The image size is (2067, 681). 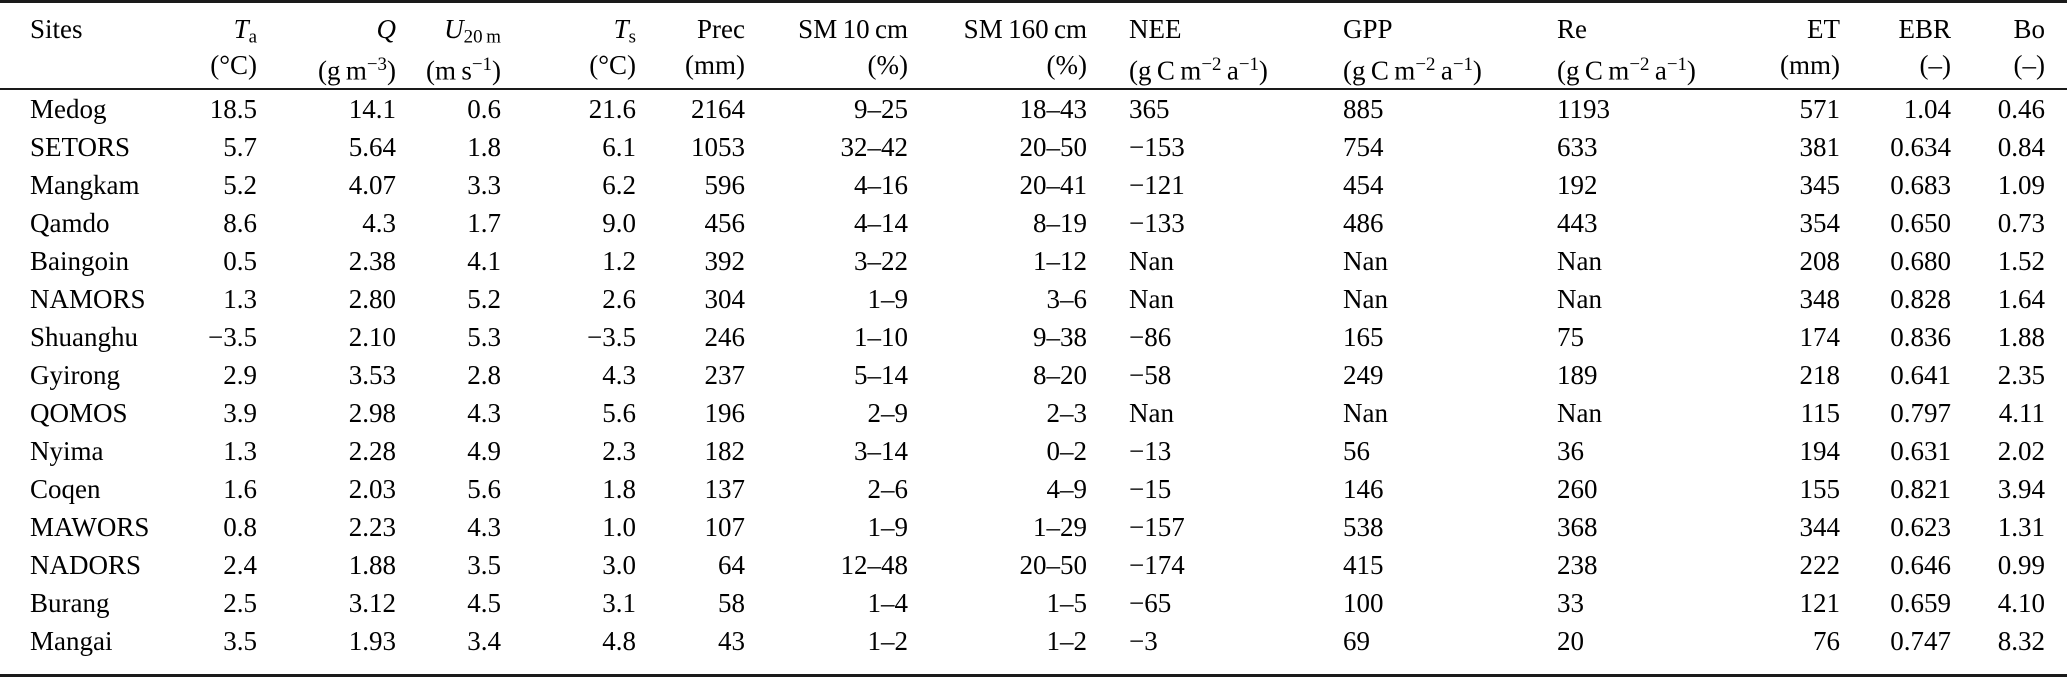 I want to click on col-header-unit-gpp: (g C m−2 a−1), so click(x=1450, y=66).